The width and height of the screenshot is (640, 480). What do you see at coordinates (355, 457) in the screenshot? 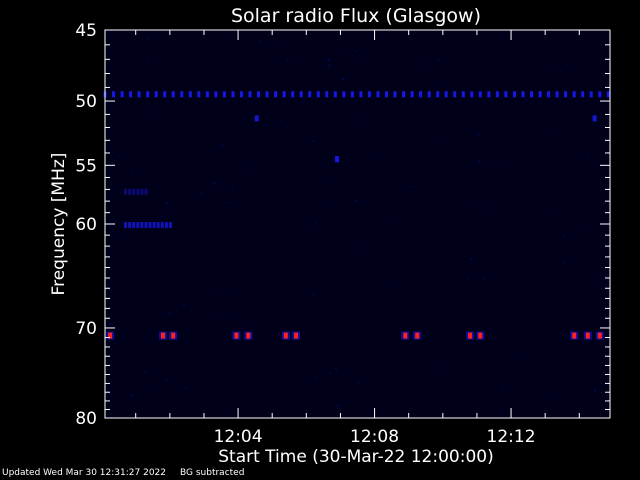
I see `x-axis-label: Start Time (30-Mar-22 12:00:00)` at bounding box center [355, 457].